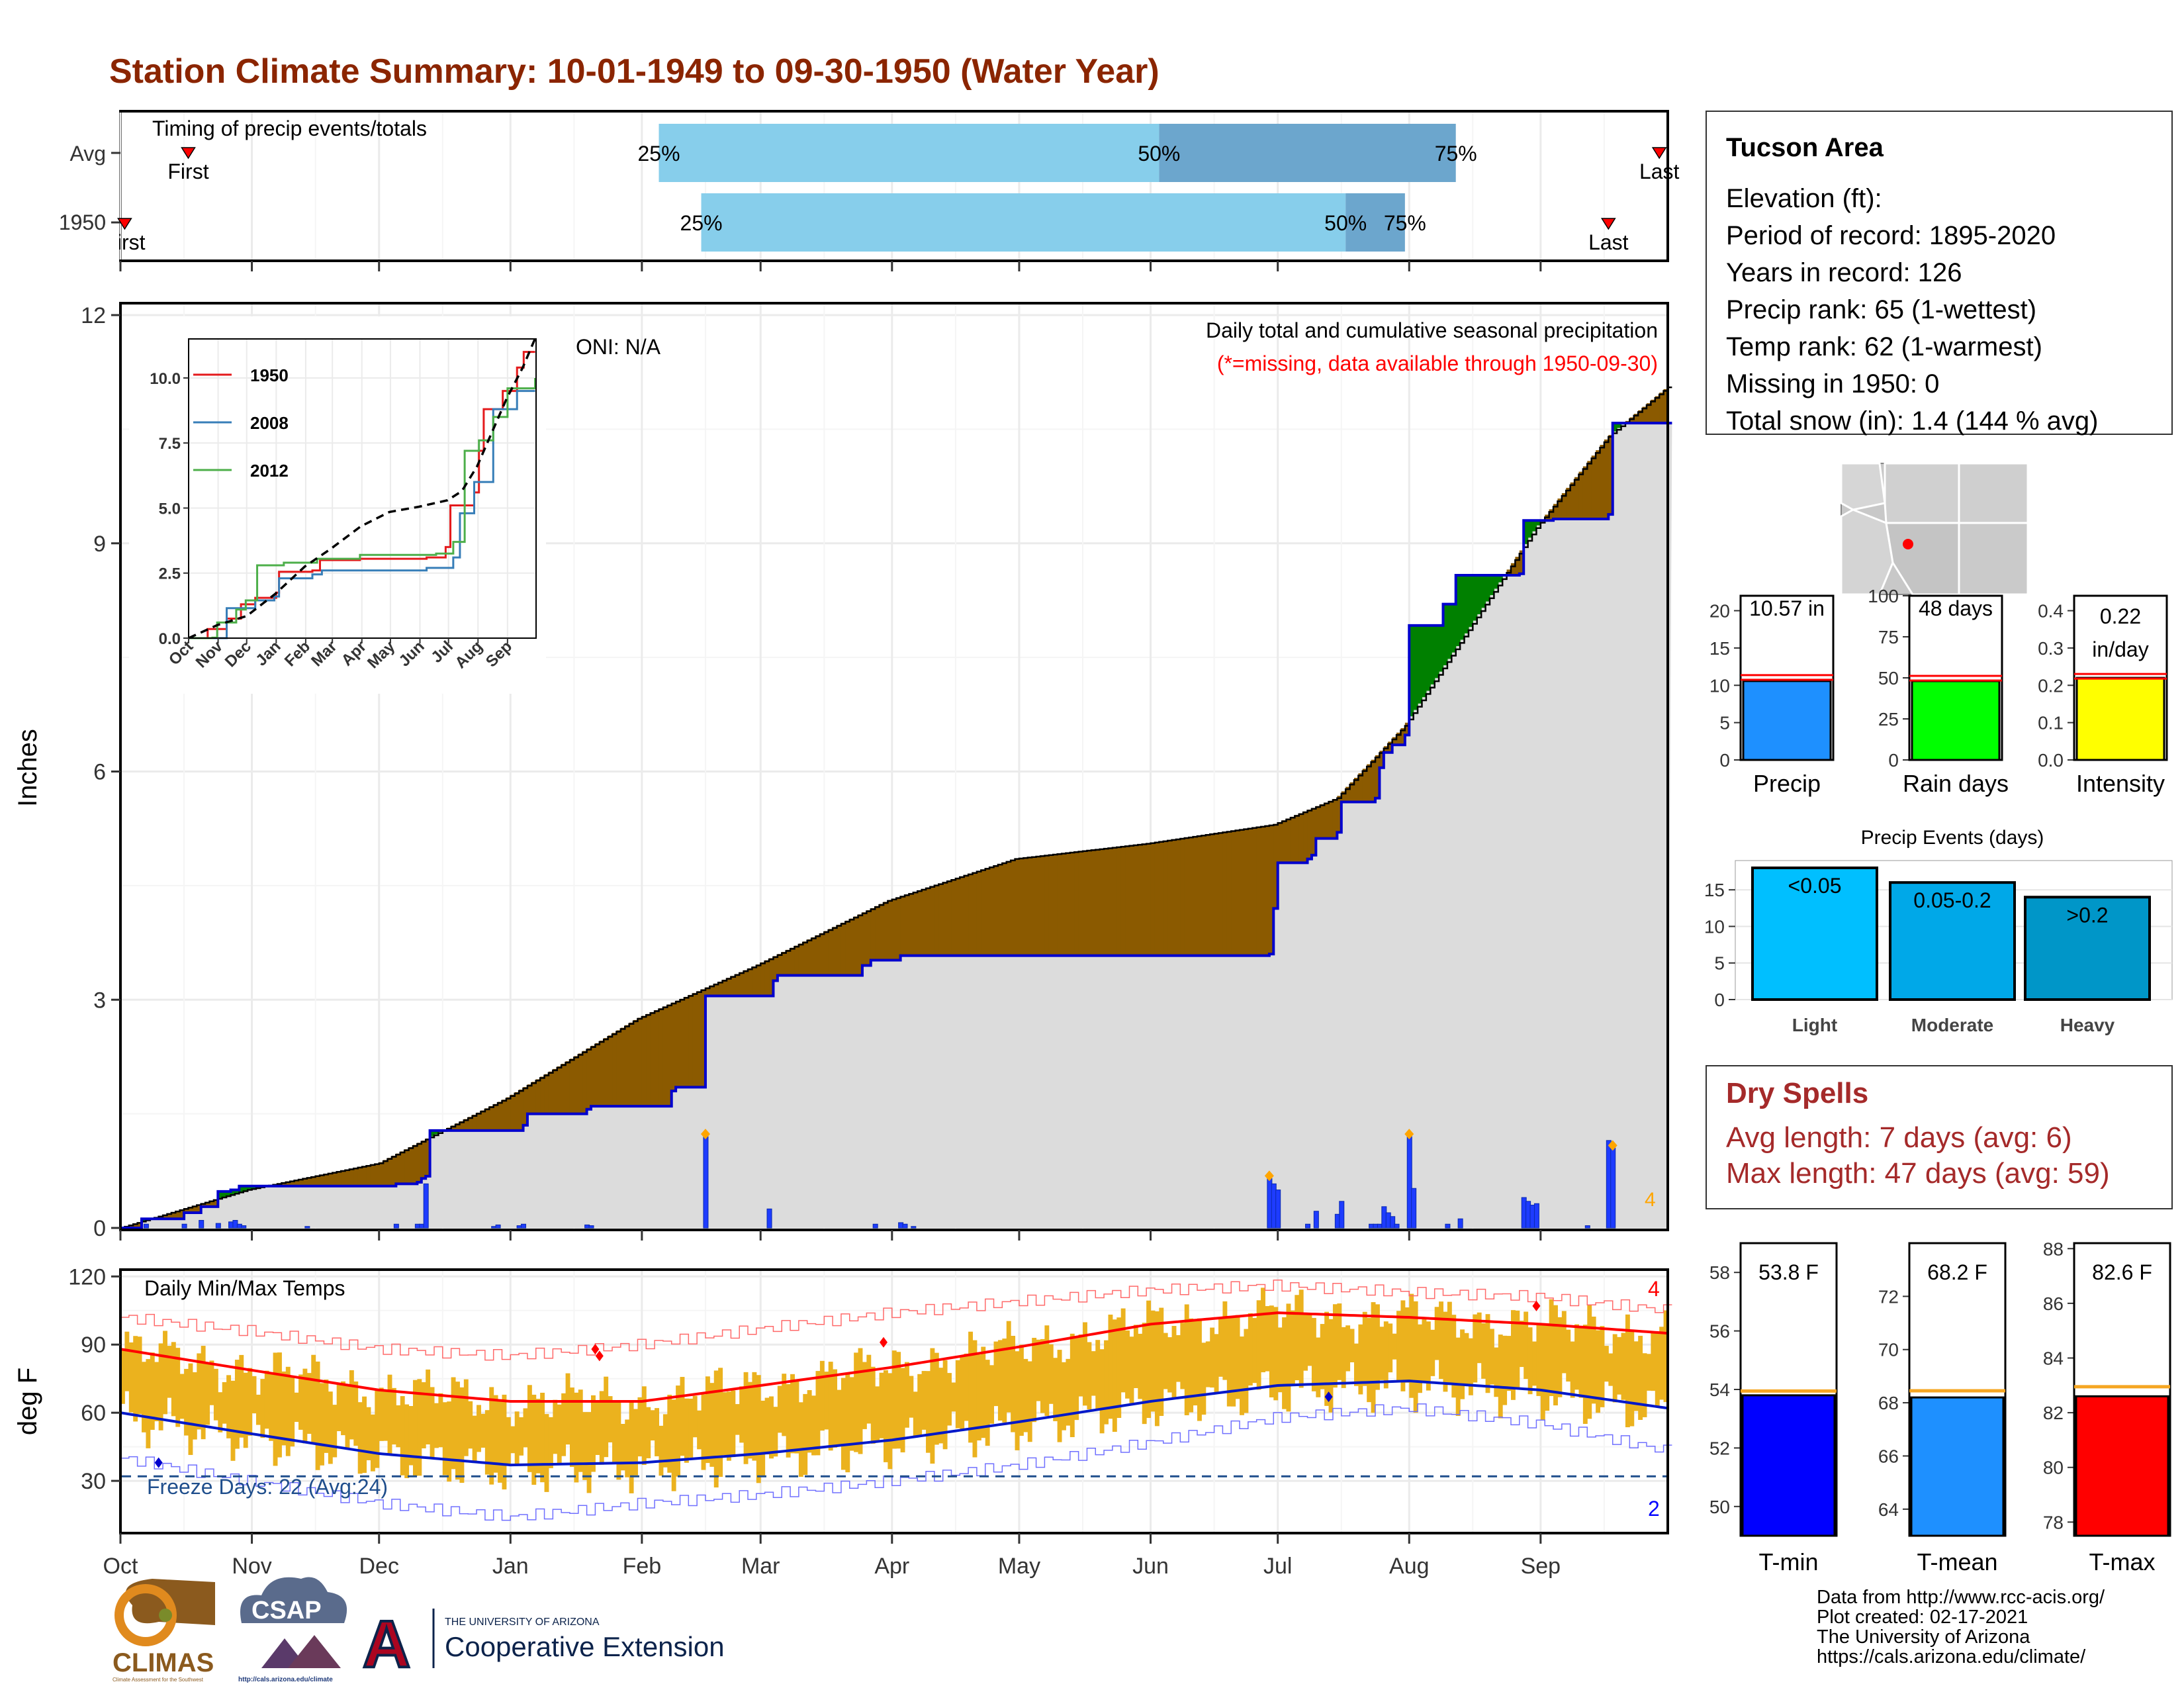  I want to click on summary-bar-value-label: 10.57 in, so click(1787, 608).